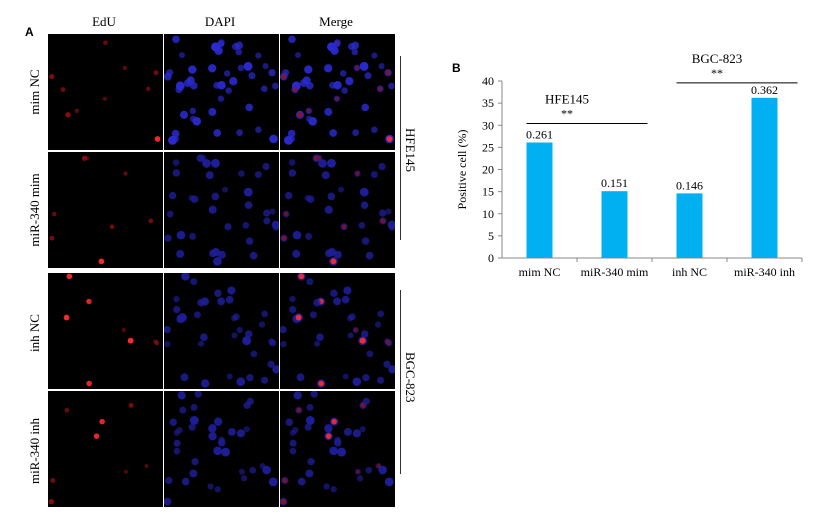 Image resolution: width=838 pixels, height=517 pixels. I want to click on data-label: 0.151, so click(614, 183).